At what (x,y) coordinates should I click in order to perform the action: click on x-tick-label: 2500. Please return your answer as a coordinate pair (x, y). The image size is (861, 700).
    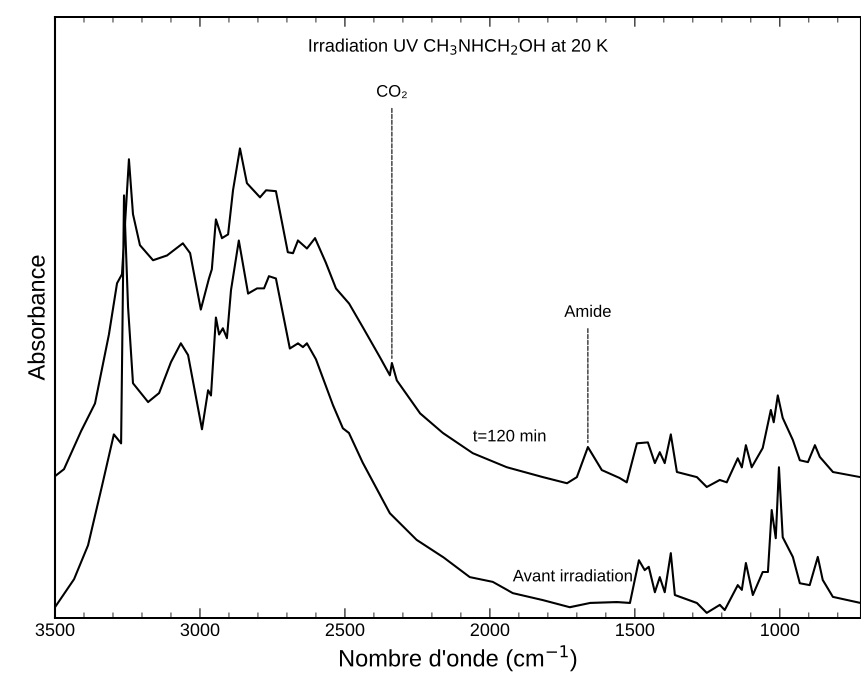
    Looking at the image, I should click on (345, 629).